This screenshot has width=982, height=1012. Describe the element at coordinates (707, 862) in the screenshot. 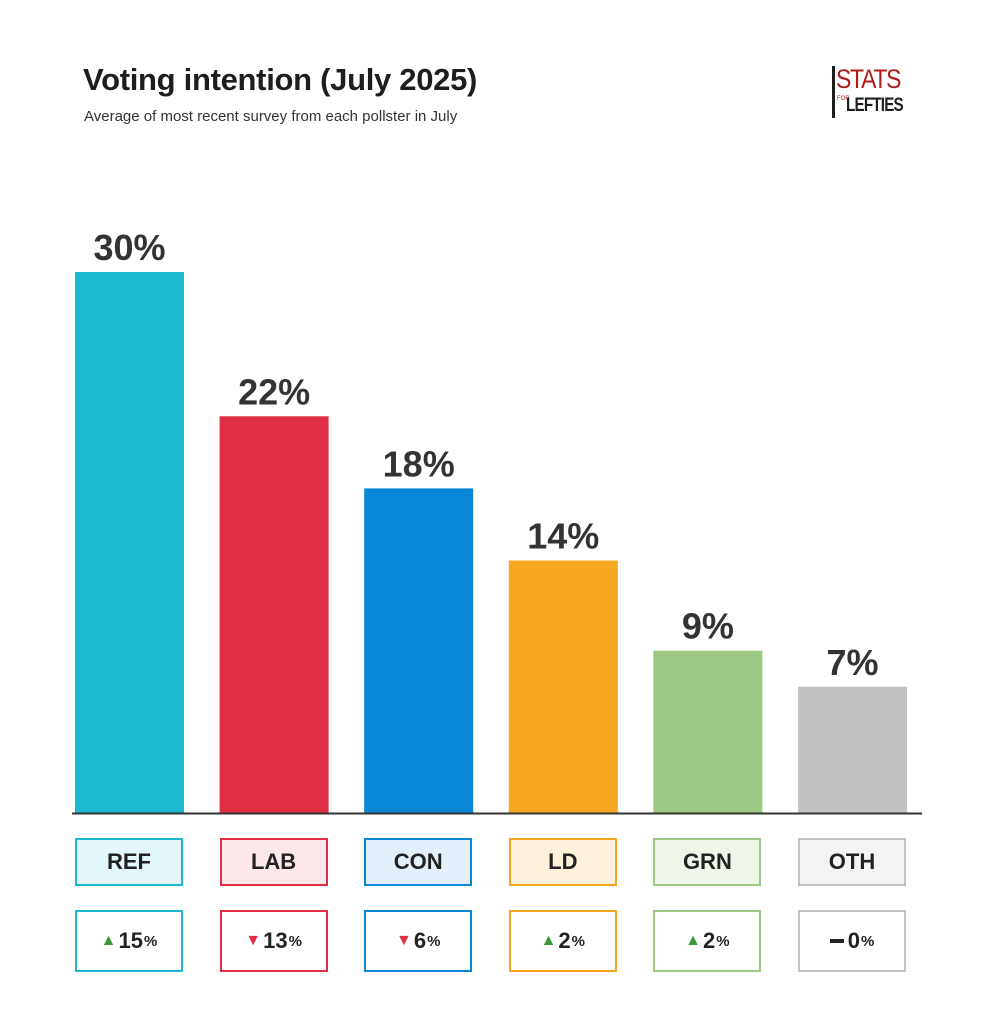

I see `party-label-grn: GRN` at that location.